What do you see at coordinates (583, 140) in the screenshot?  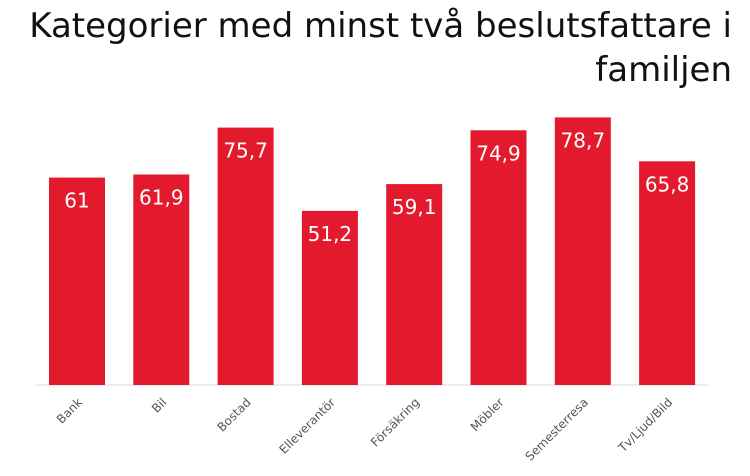 I see `data-label: 78,7` at bounding box center [583, 140].